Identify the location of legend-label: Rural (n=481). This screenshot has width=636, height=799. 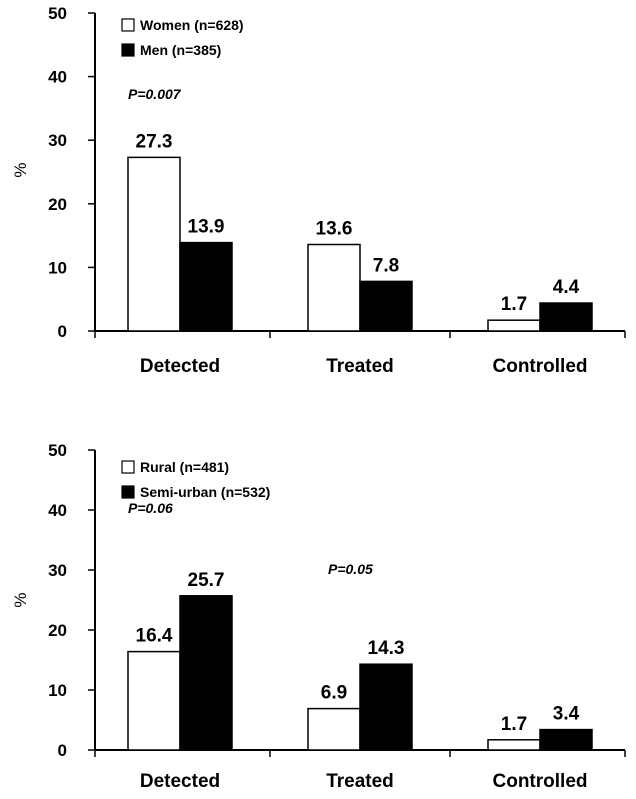
(184, 467).